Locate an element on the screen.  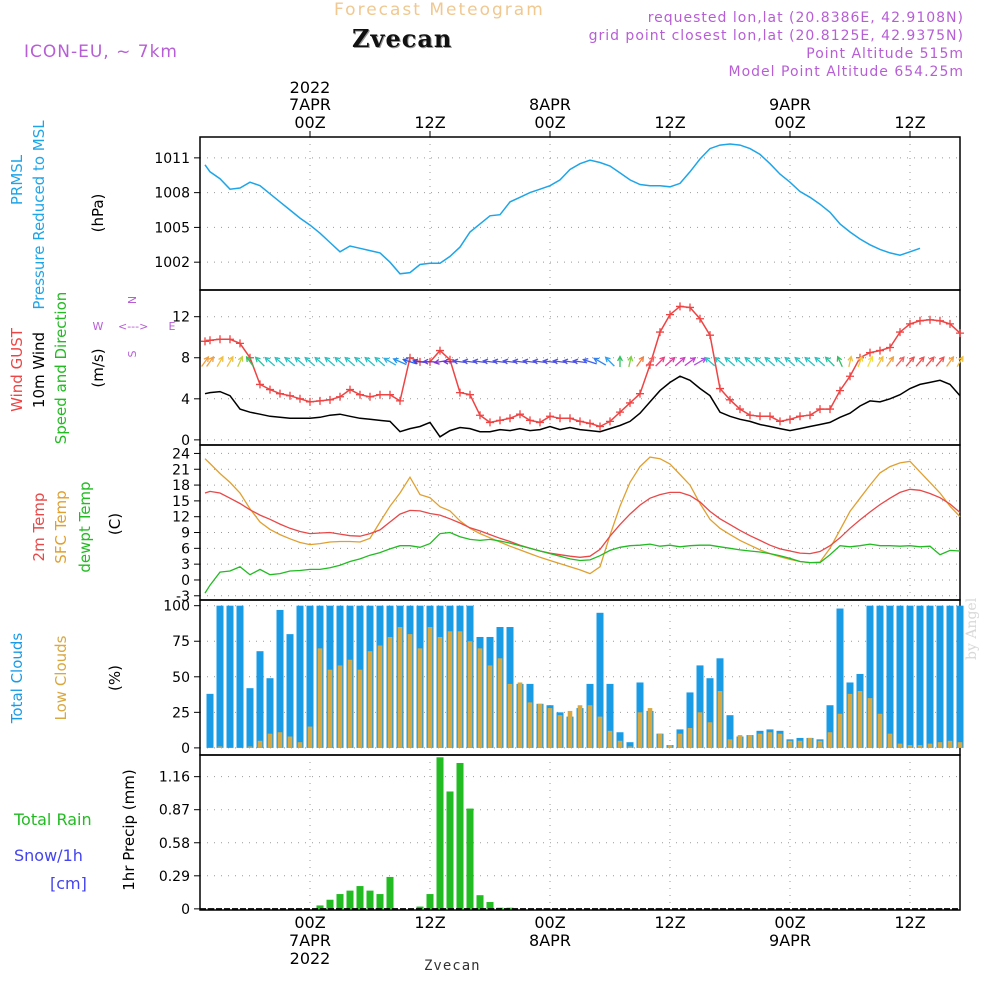
ytick-label-temp: 0 is located at coordinates (185, 581).